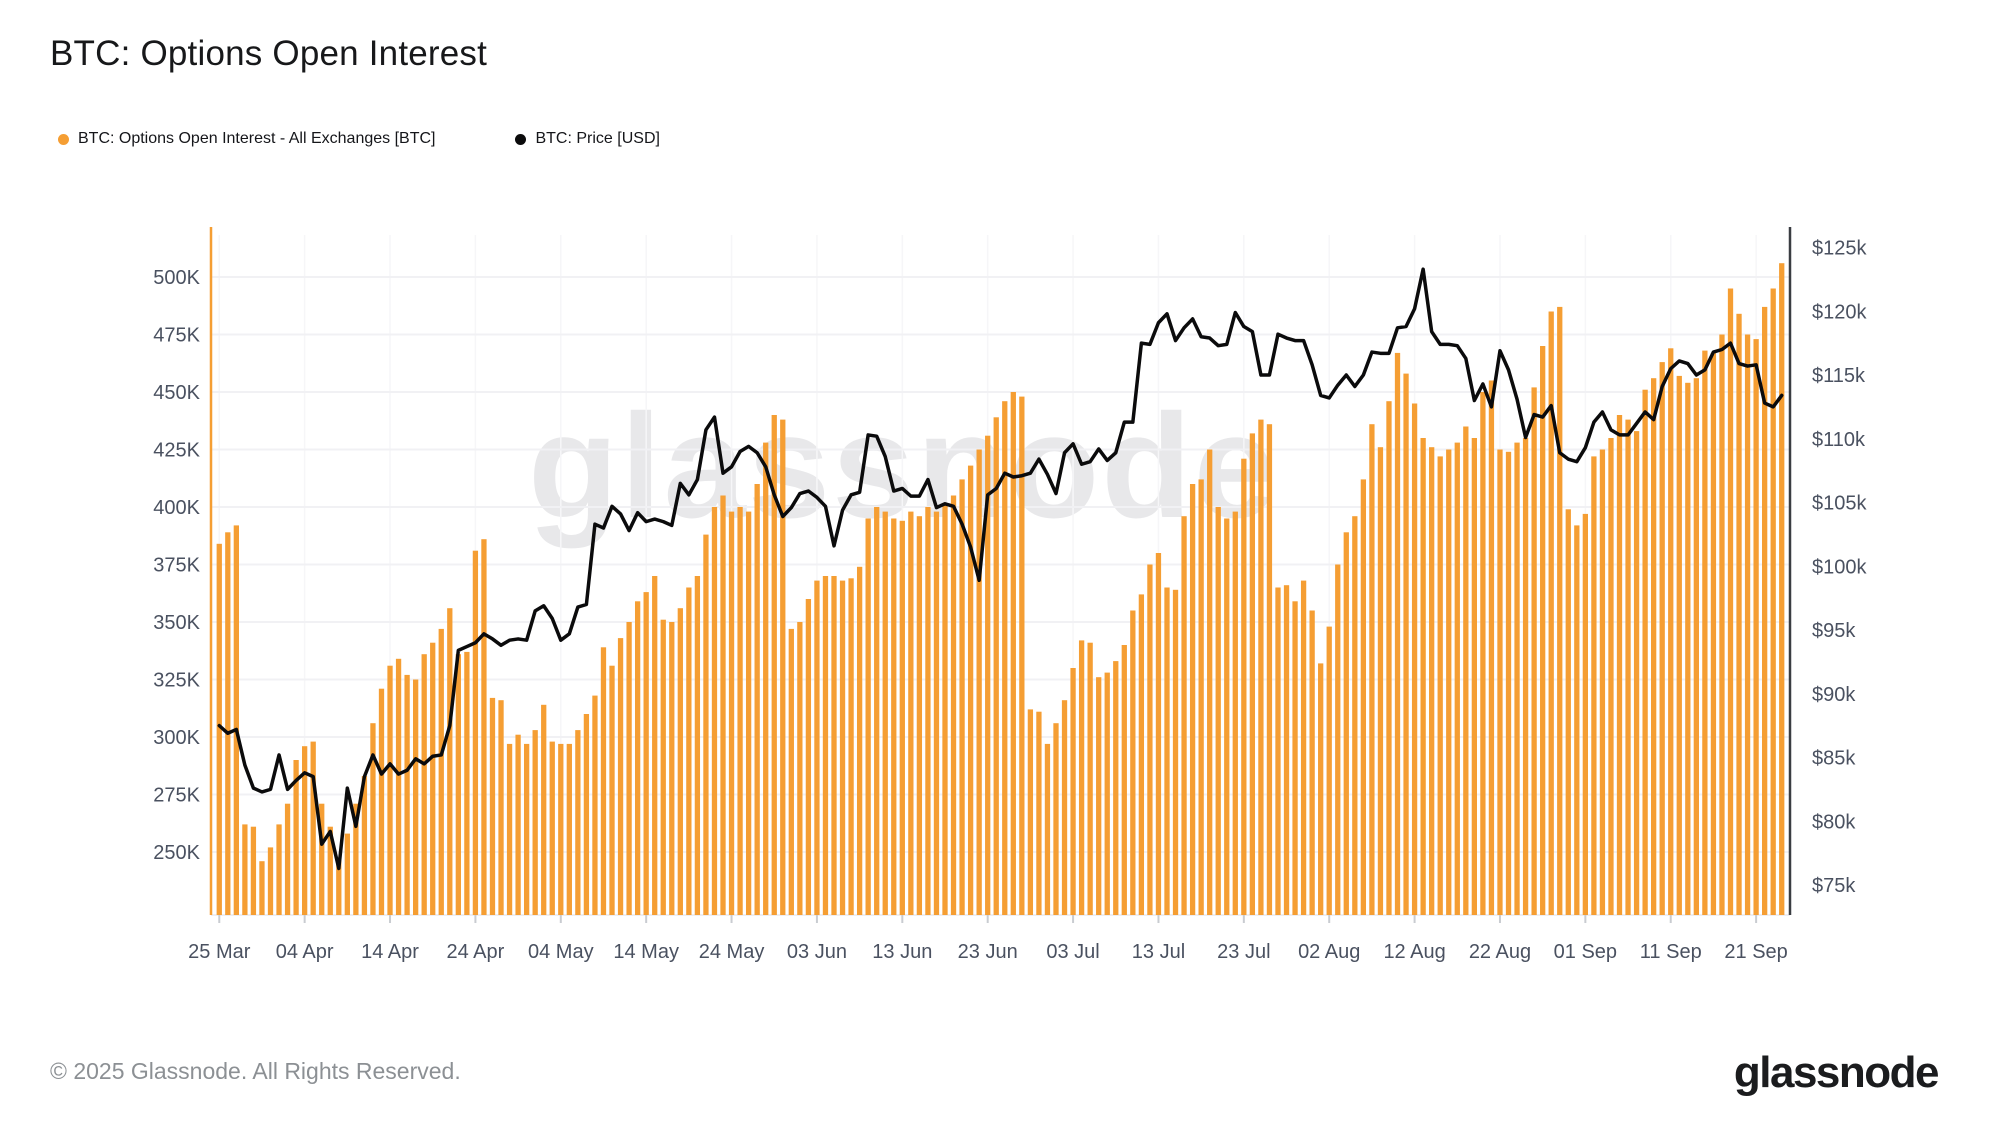 The height and width of the screenshot is (1125, 2000). Describe the element at coordinates (587, 139) in the screenshot. I see `legend-item-price: BTC: Price [USD]` at that location.